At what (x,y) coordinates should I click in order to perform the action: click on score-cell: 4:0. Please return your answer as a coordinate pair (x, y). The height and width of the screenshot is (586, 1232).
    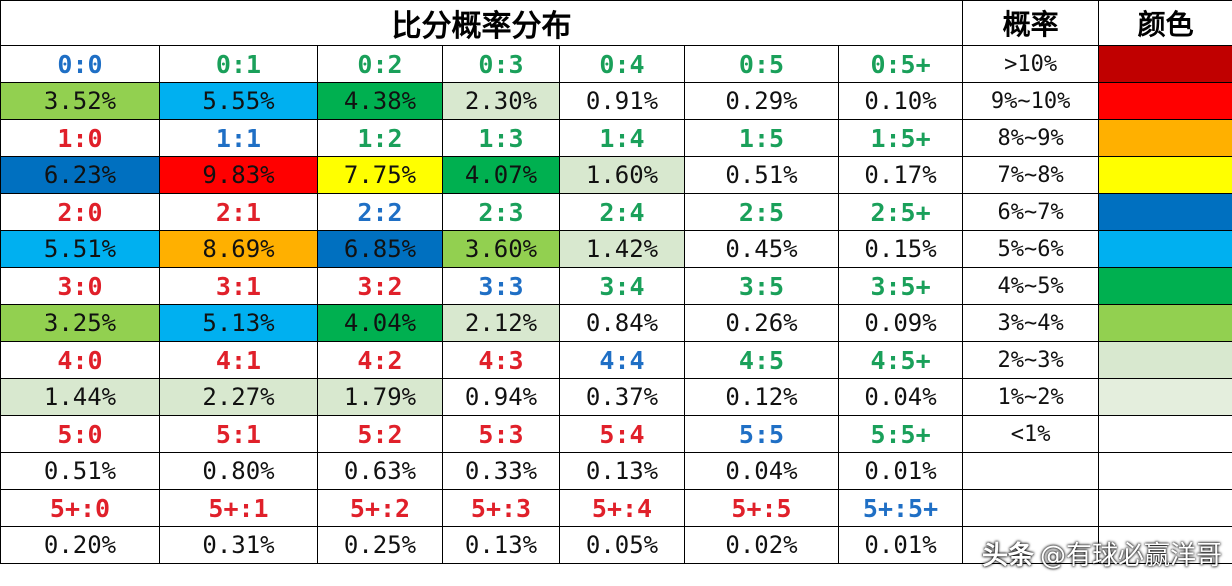
    Looking at the image, I should click on (80, 360).